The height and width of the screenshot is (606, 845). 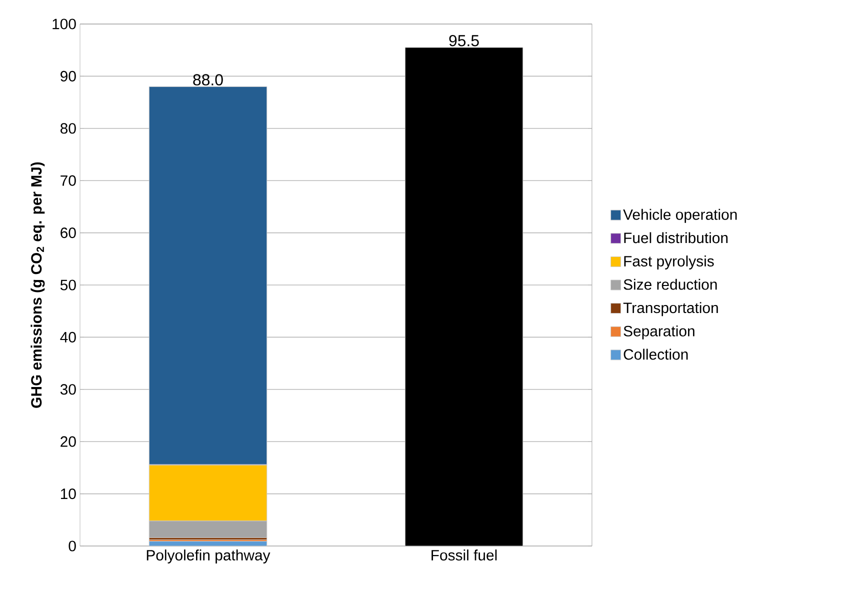 I want to click on legend-label: Fast pyrolysis, so click(x=669, y=263).